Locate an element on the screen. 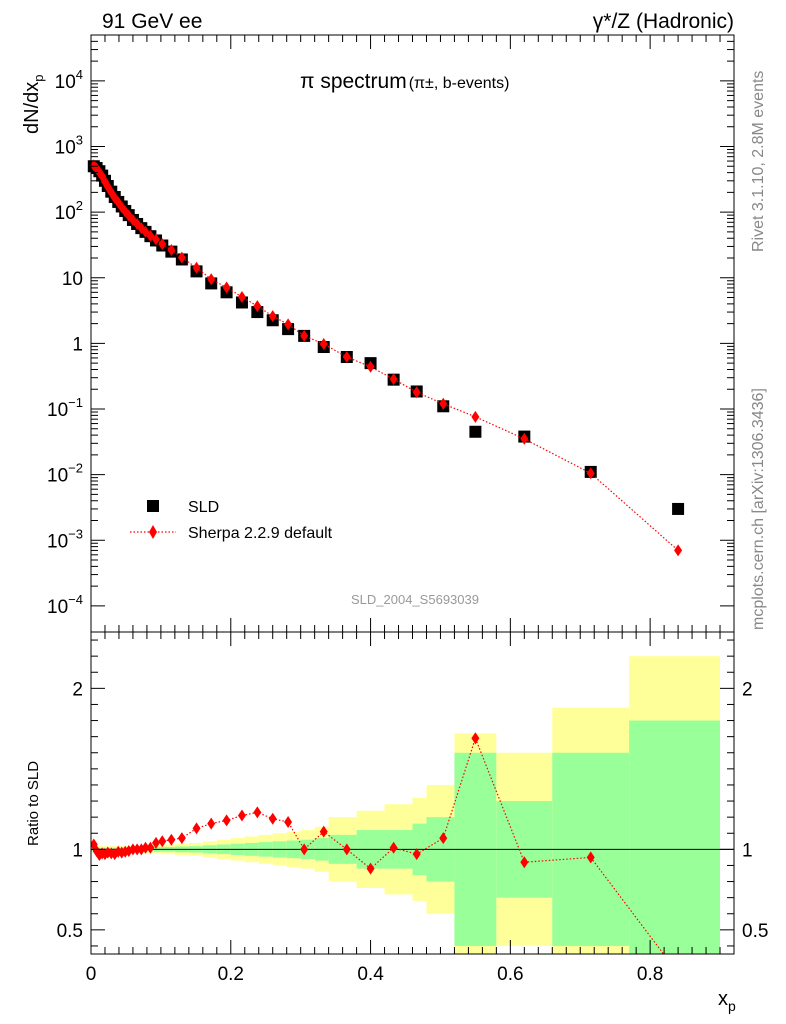  ratio-y-tick-label-right: 2 is located at coordinates (747, 689).